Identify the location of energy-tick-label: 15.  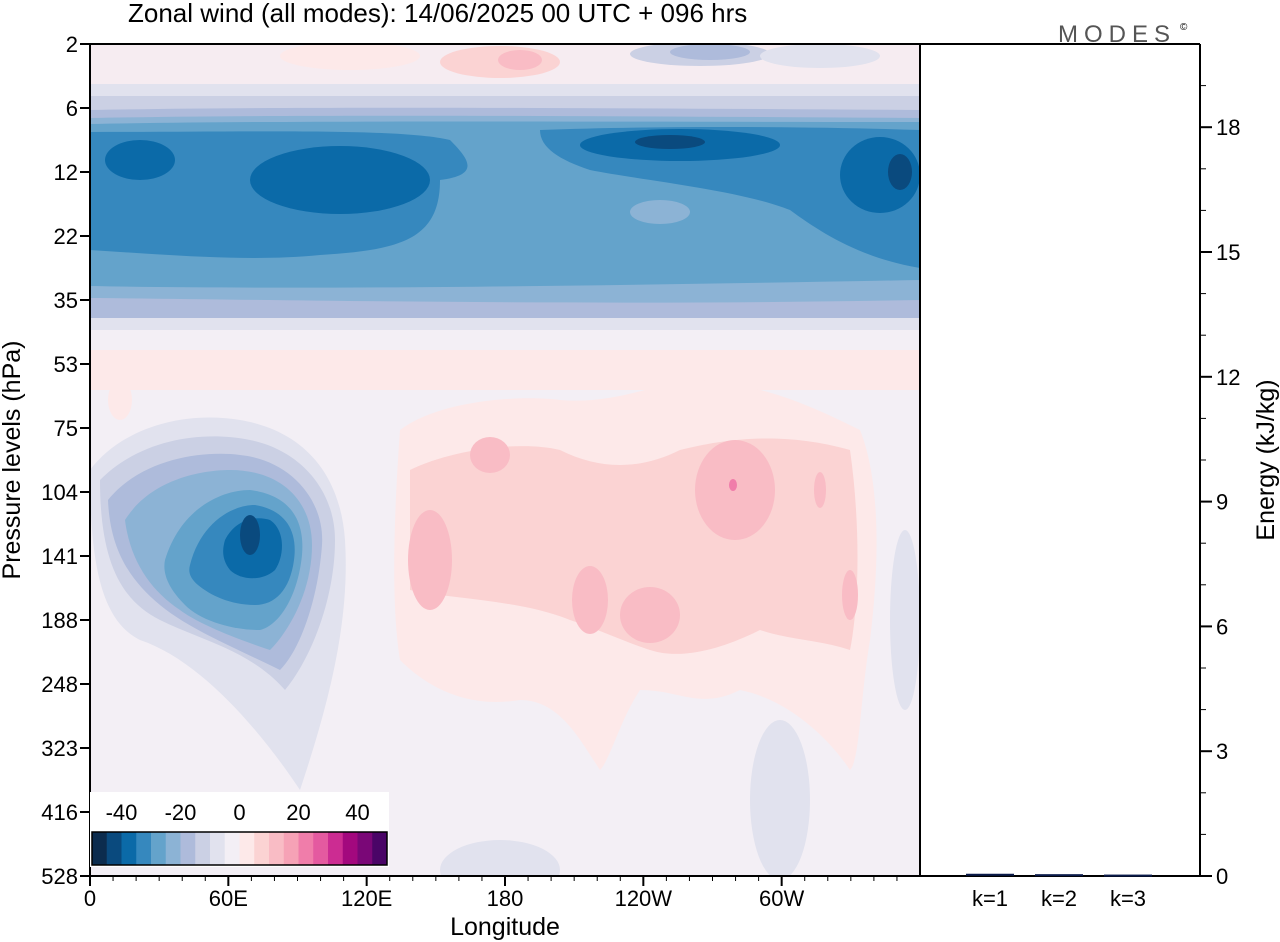
(1228, 252).